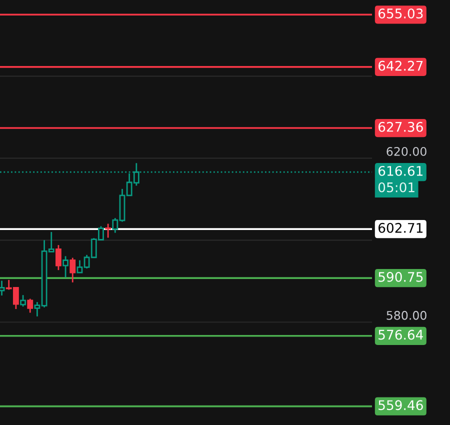 This screenshot has width=450, height=425. What do you see at coordinates (400, 171) in the screenshot?
I see `ref-line-label: 616.61` at bounding box center [400, 171].